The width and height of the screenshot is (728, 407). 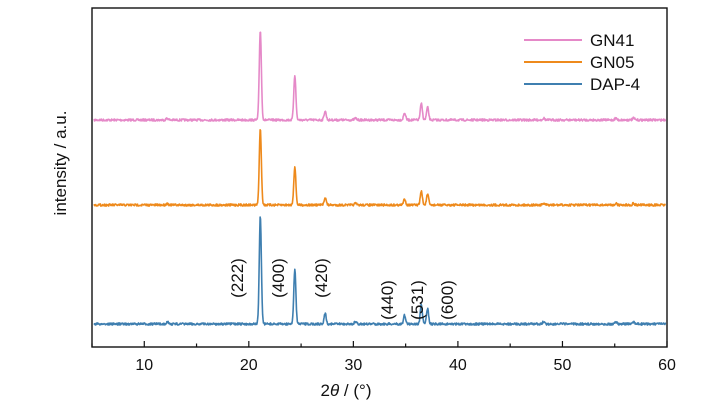 I want to click on peak-label: (440), so click(x=387, y=300).